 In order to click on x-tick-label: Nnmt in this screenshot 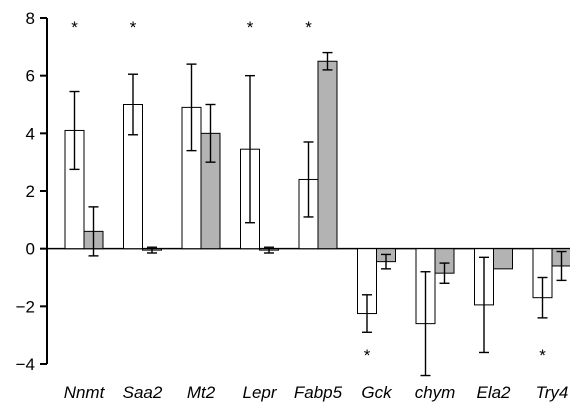, I will do `click(85, 392)`.